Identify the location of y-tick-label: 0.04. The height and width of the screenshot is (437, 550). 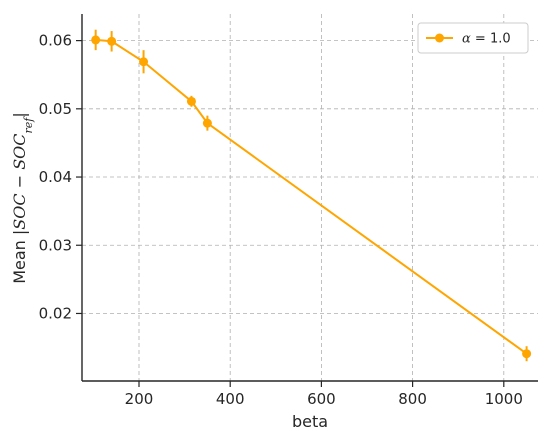
(55, 177).